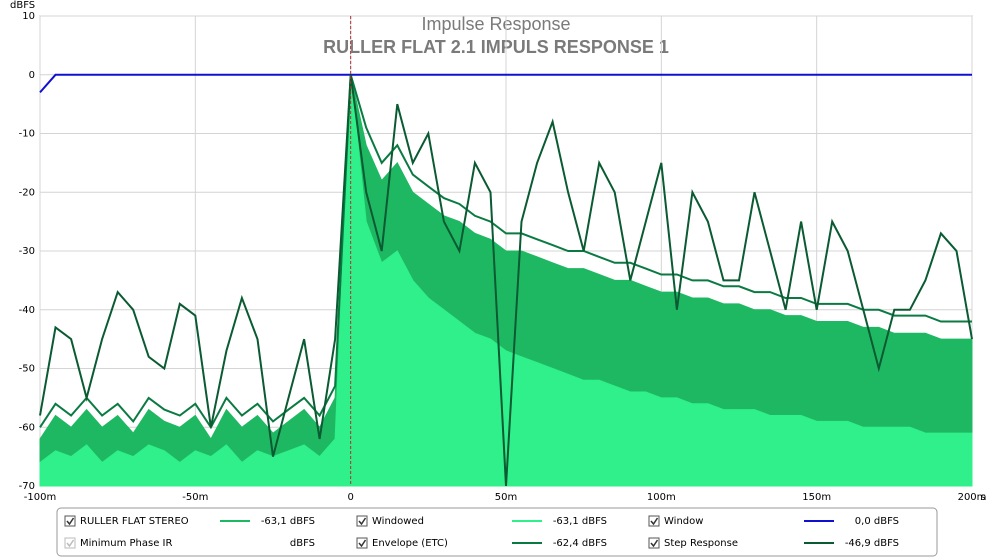 The image size is (992, 558). What do you see at coordinates (496, 47) in the screenshot?
I see `chart-subtitle: RULLER FLAT 2.1 IMPULS RESPONSE 1` at bounding box center [496, 47].